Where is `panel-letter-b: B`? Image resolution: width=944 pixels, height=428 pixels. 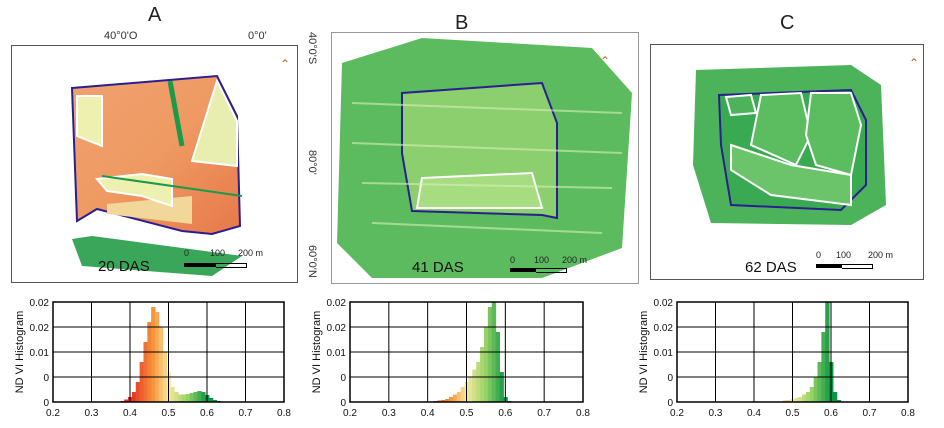 panel-letter-b: B is located at coordinates (462, 23).